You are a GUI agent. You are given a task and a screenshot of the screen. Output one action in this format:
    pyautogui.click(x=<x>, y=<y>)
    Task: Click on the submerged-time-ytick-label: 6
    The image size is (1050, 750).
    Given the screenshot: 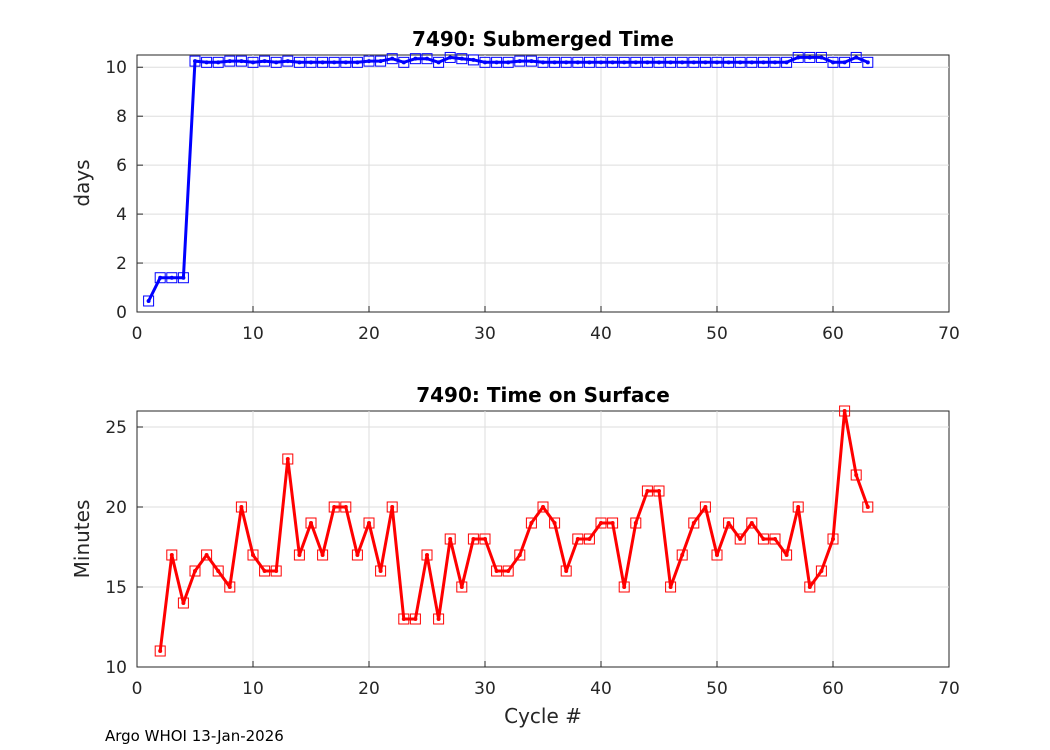 What is the action you would take?
    pyautogui.click(x=121, y=166)
    